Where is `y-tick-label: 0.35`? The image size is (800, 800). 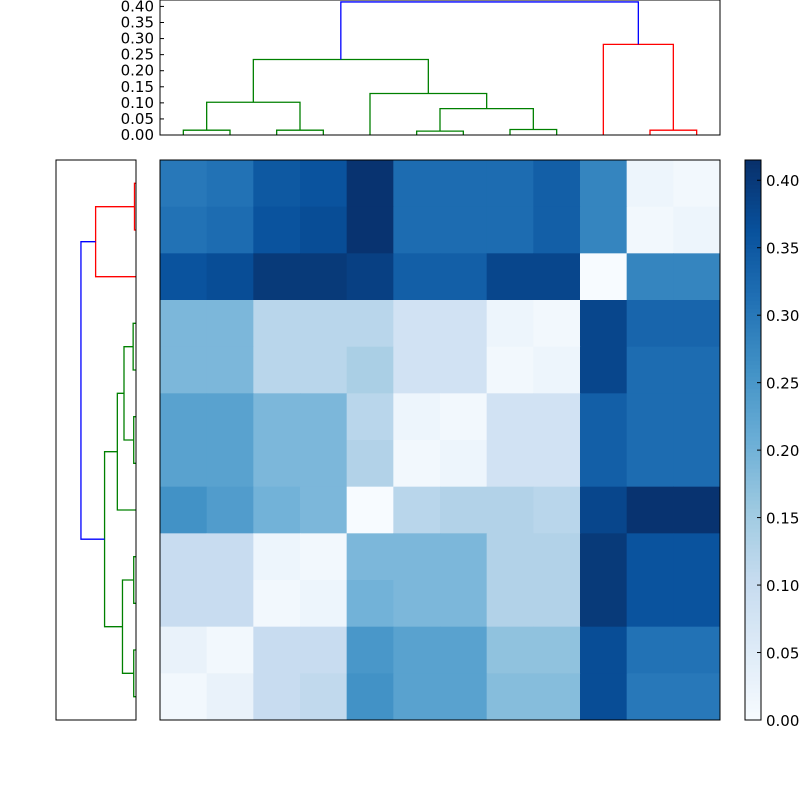 y-tick-label: 0.35 is located at coordinates (137, 23).